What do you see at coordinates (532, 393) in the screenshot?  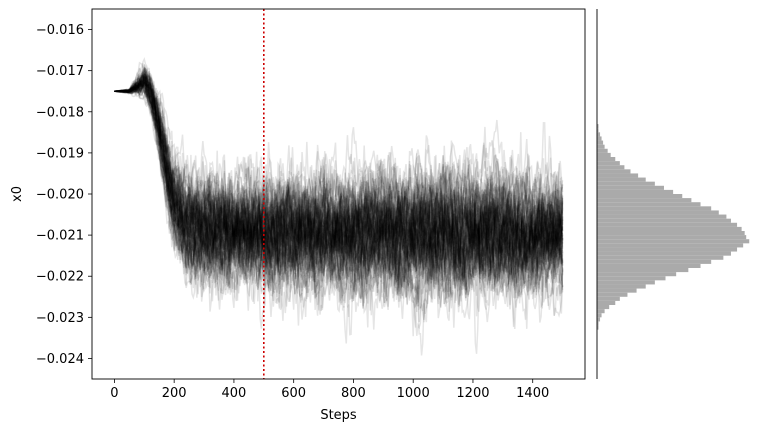 I see `x-tick-label: 1400` at bounding box center [532, 393].